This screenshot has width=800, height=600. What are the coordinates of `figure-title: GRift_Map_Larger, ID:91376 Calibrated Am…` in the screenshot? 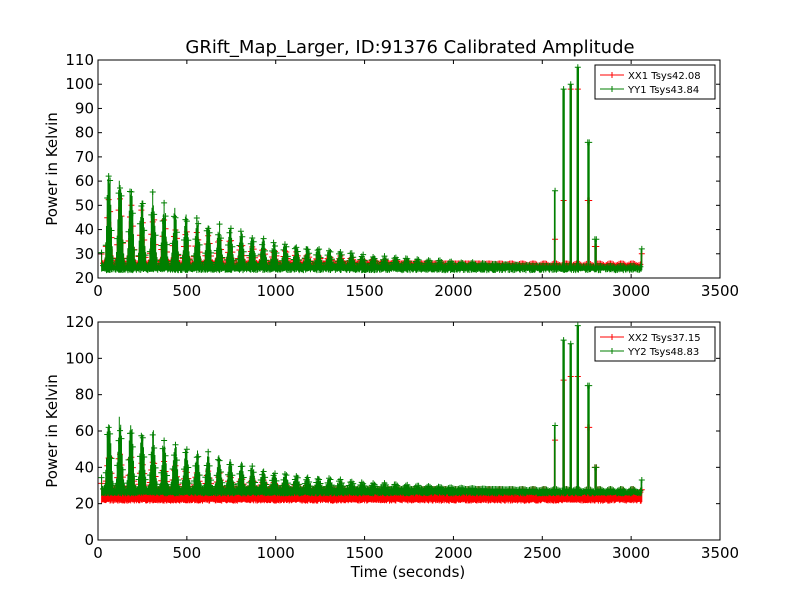 It's located at (409, 47).